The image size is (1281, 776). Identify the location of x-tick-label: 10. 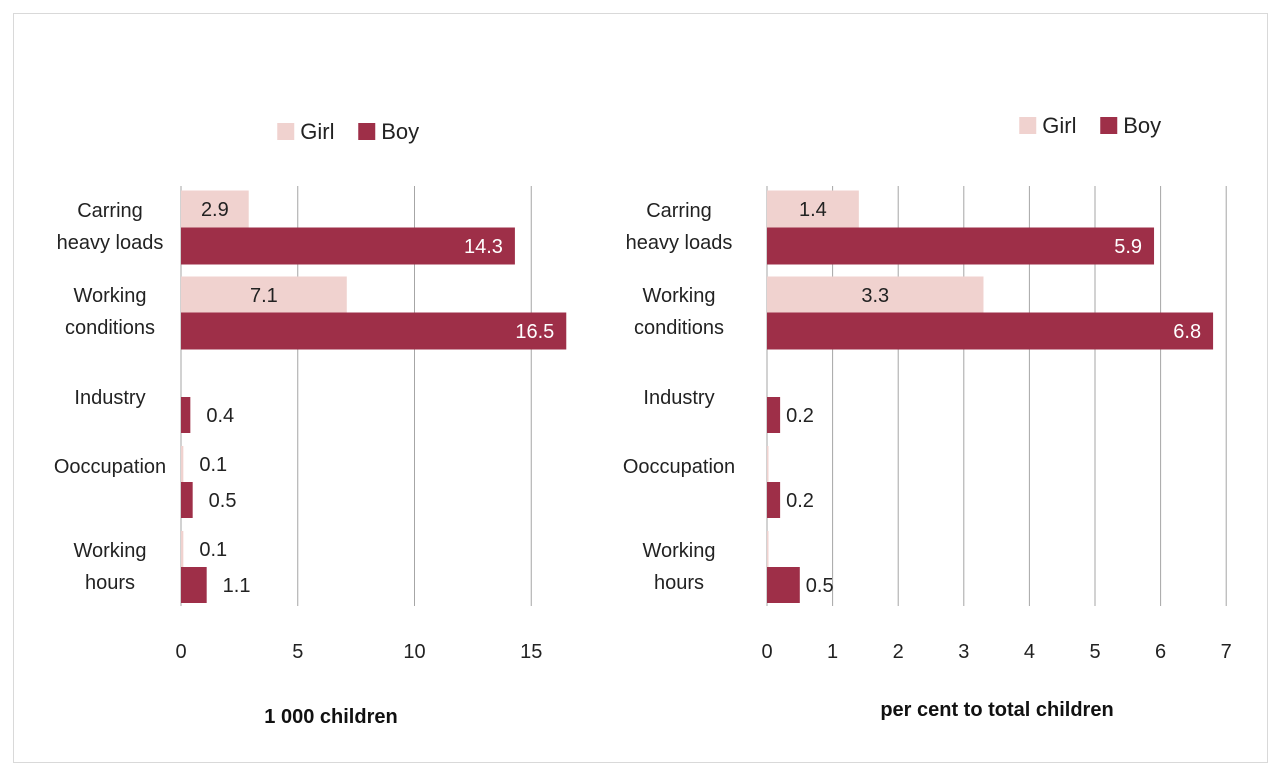
(414, 652).